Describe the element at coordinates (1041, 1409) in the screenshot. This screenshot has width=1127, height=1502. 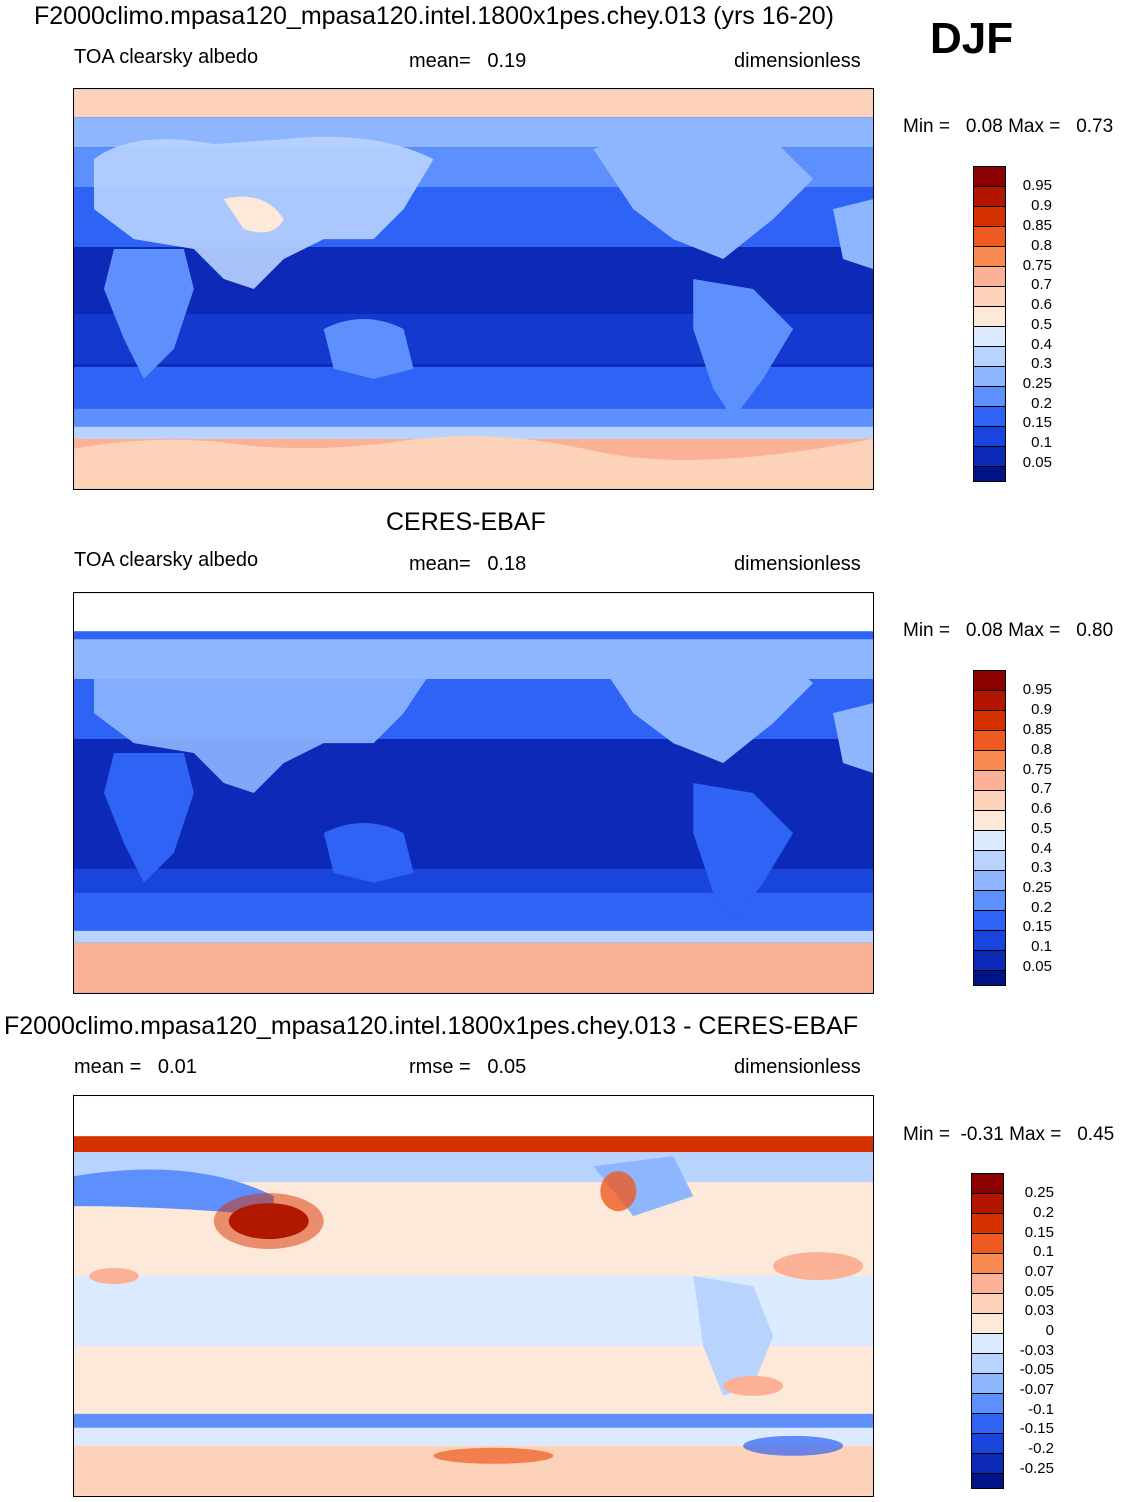
I see `panel3-colorbar-label: -0.1` at that location.